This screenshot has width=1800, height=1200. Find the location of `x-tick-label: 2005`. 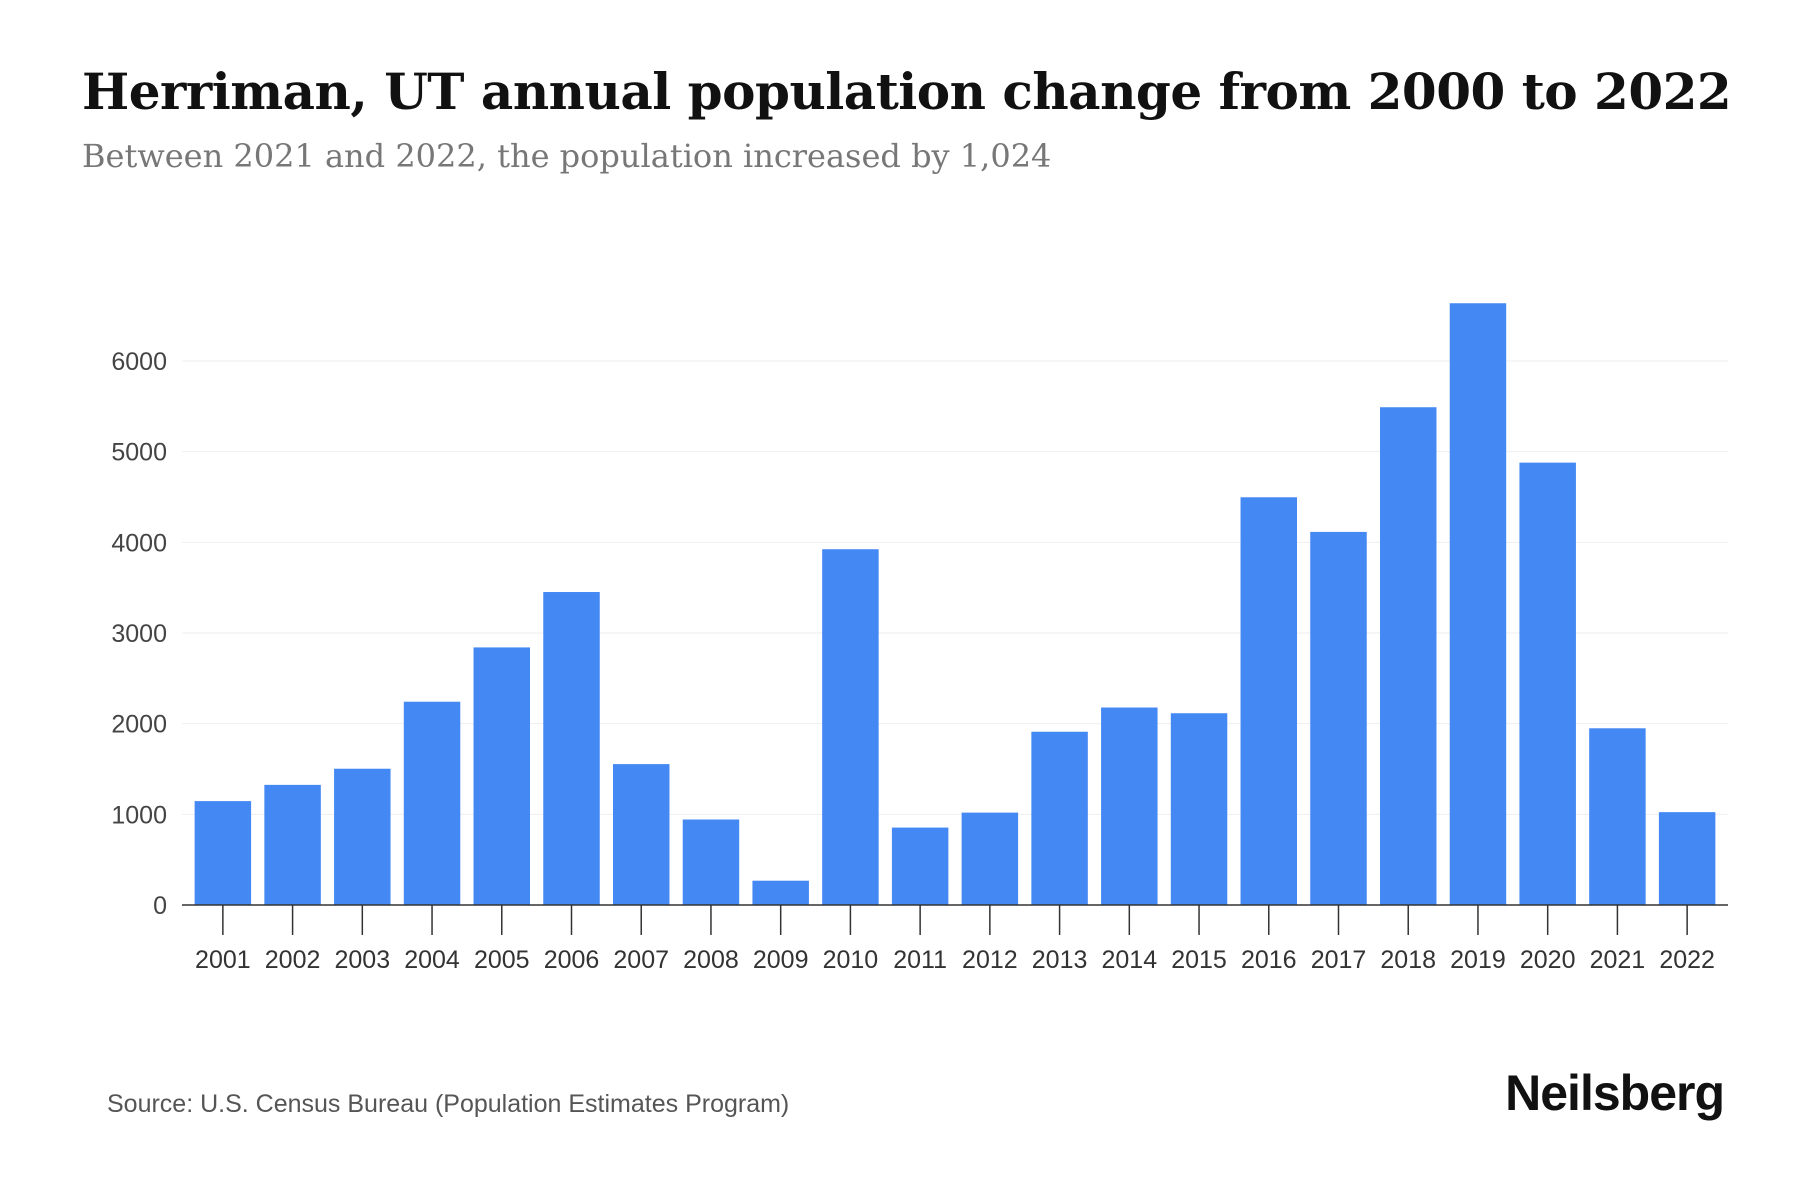

x-tick-label: 2005 is located at coordinates (502, 960).